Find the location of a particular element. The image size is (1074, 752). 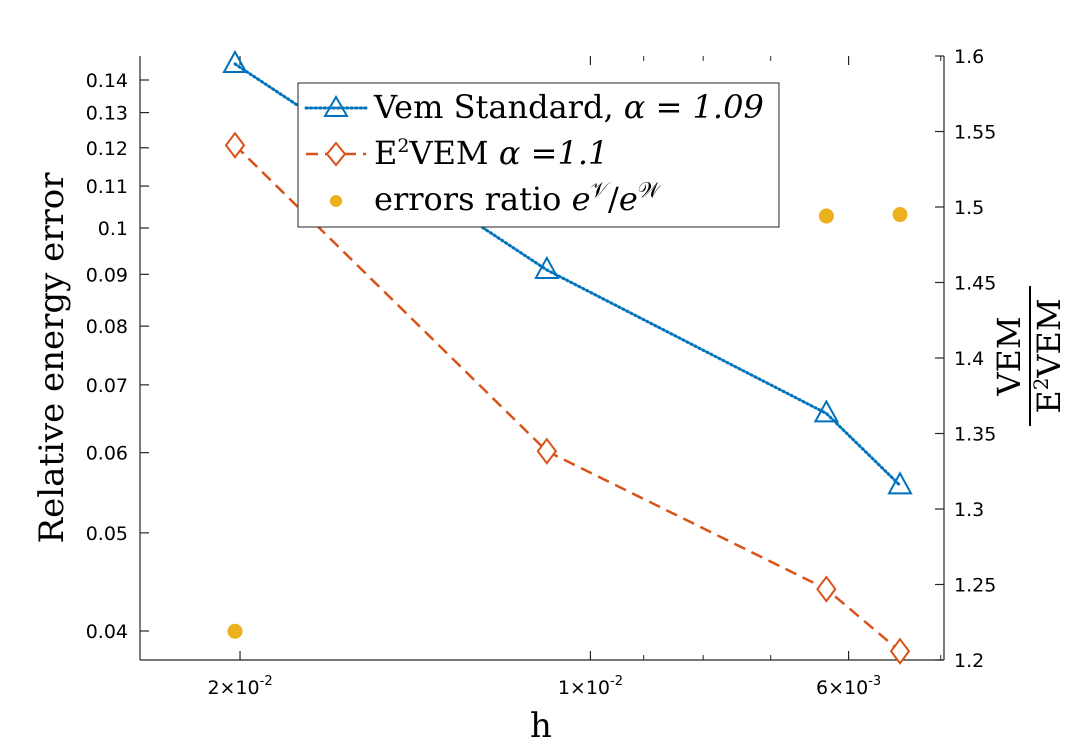

y-right-label-denominator: E2VEM is located at coordinates (1048, 355).